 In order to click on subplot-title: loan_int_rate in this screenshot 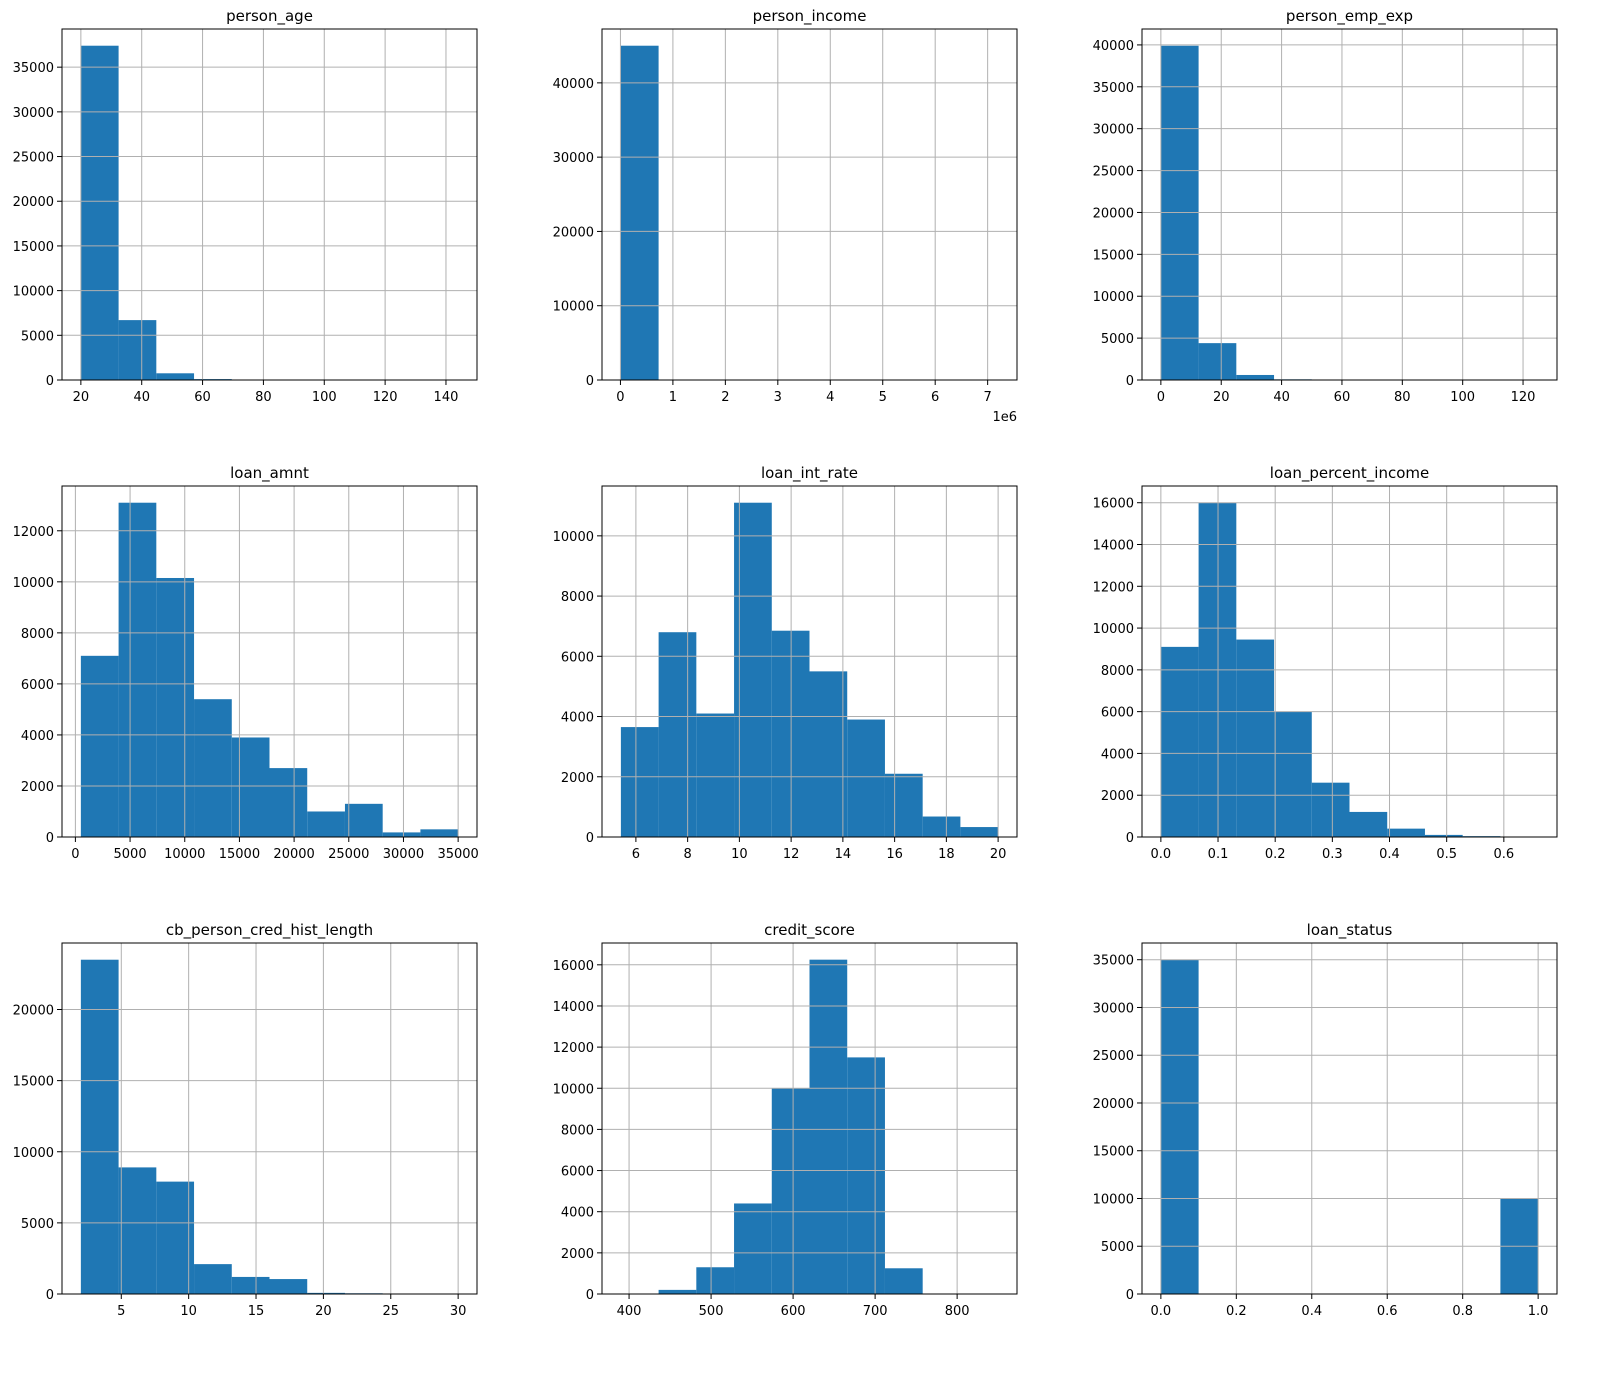, I will do `click(809, 473)`.